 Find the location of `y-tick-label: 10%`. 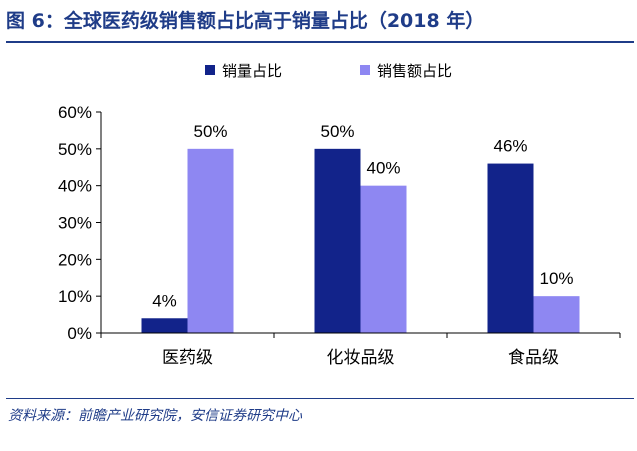

y-tick-label: 10% is located at coordinates (75, 296).